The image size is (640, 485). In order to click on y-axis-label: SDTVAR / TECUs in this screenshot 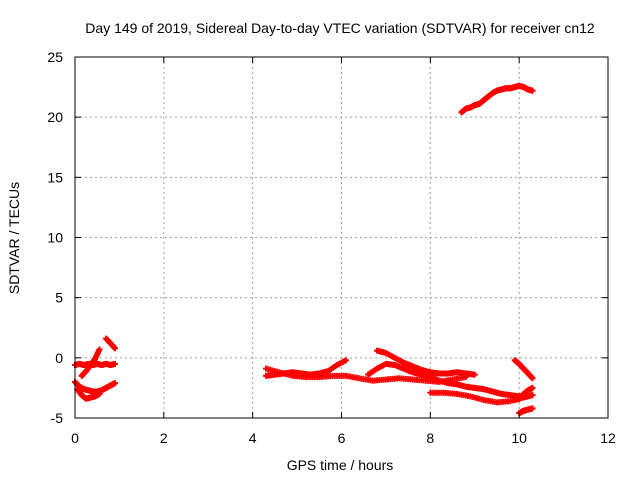, I will do `click(14, 238)`.